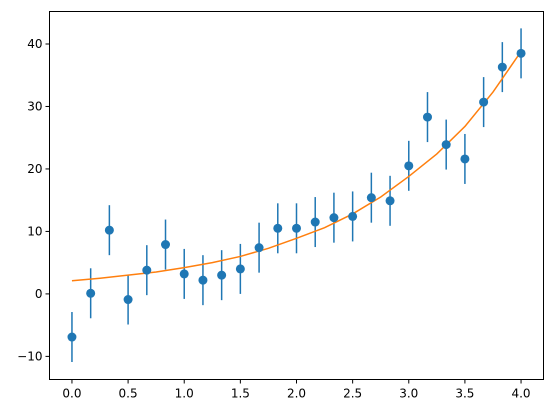 Image resolution: width=554 pixels, height=413 pixels. What do you see at coordinates (34, 169) in the screenshot?
I see `y-tick-label: 20` at bounding box center [34, 169].